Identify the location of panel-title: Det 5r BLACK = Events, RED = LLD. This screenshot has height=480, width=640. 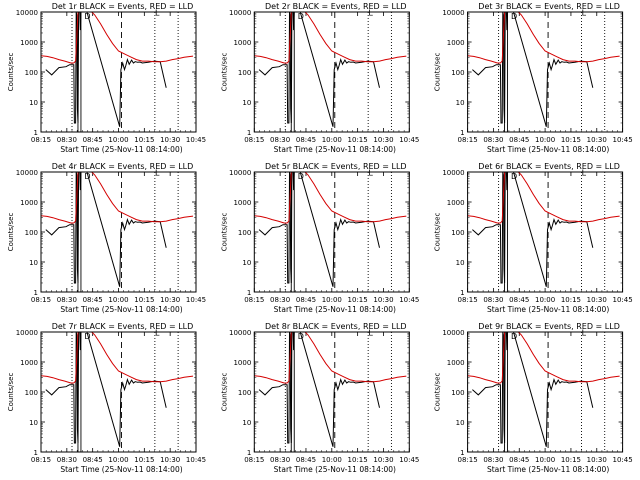
(336, 166).